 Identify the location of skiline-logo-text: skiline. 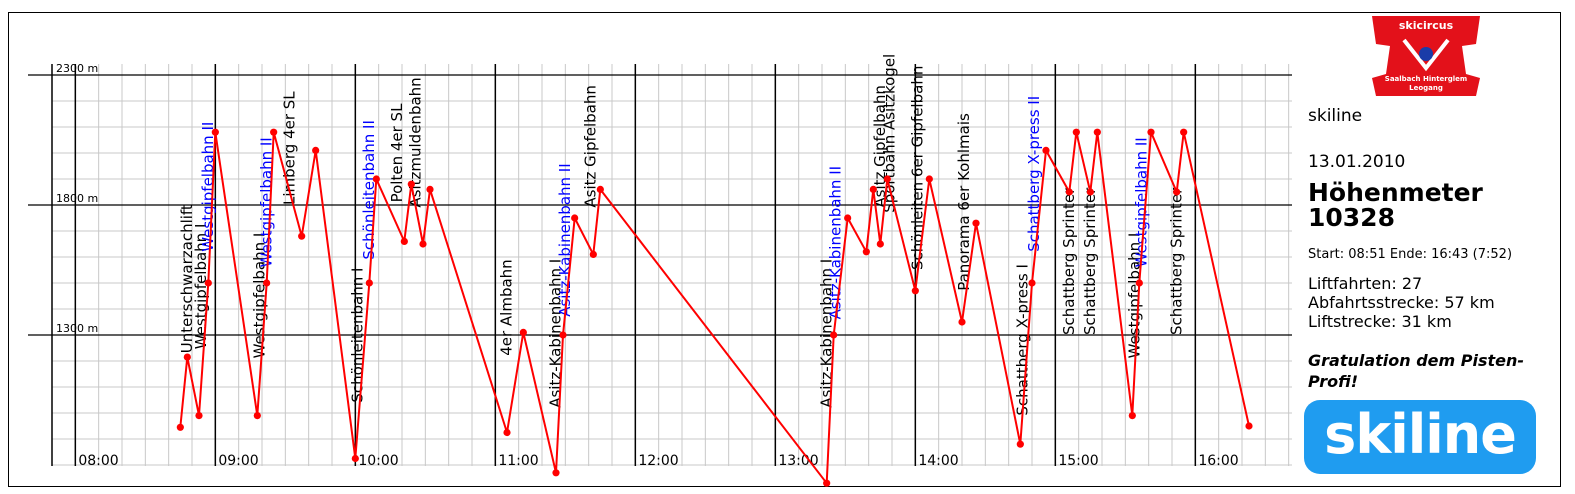
(1420, 434).